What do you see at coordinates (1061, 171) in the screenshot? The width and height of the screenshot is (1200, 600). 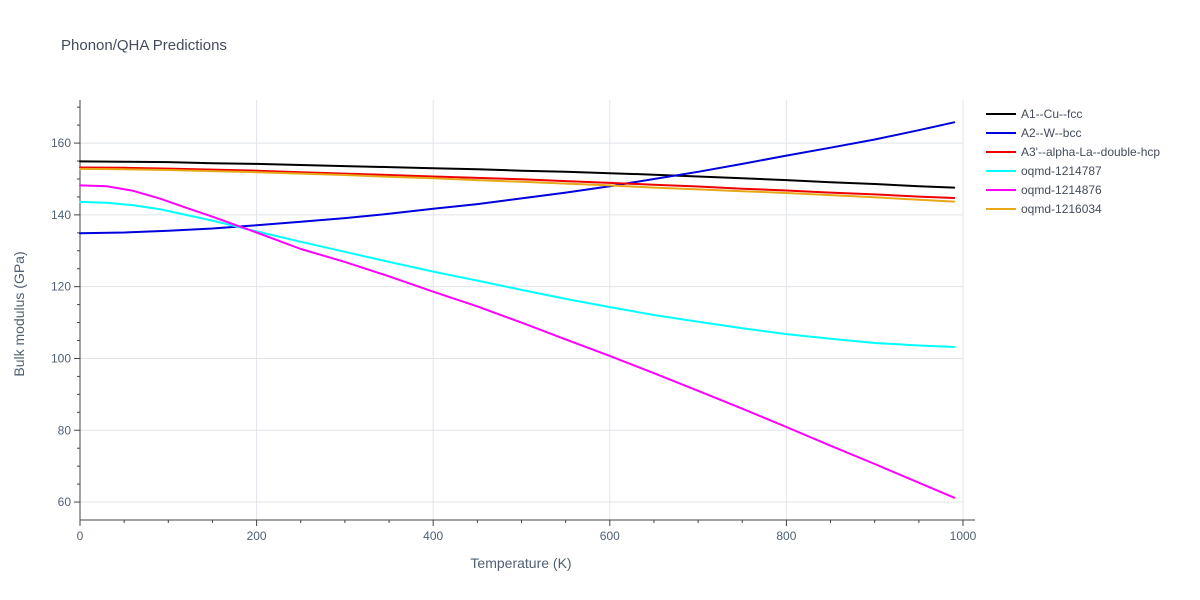 I see `legend-label: oqmd-1214787` at bounding box center [1061, 171].